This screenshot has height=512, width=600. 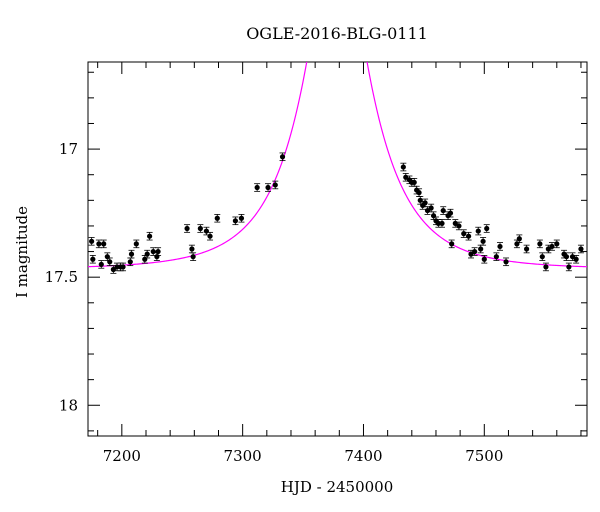 I want to click on chart-title: OGLE-2016-BLG-0111, so click(x=337, y=33).